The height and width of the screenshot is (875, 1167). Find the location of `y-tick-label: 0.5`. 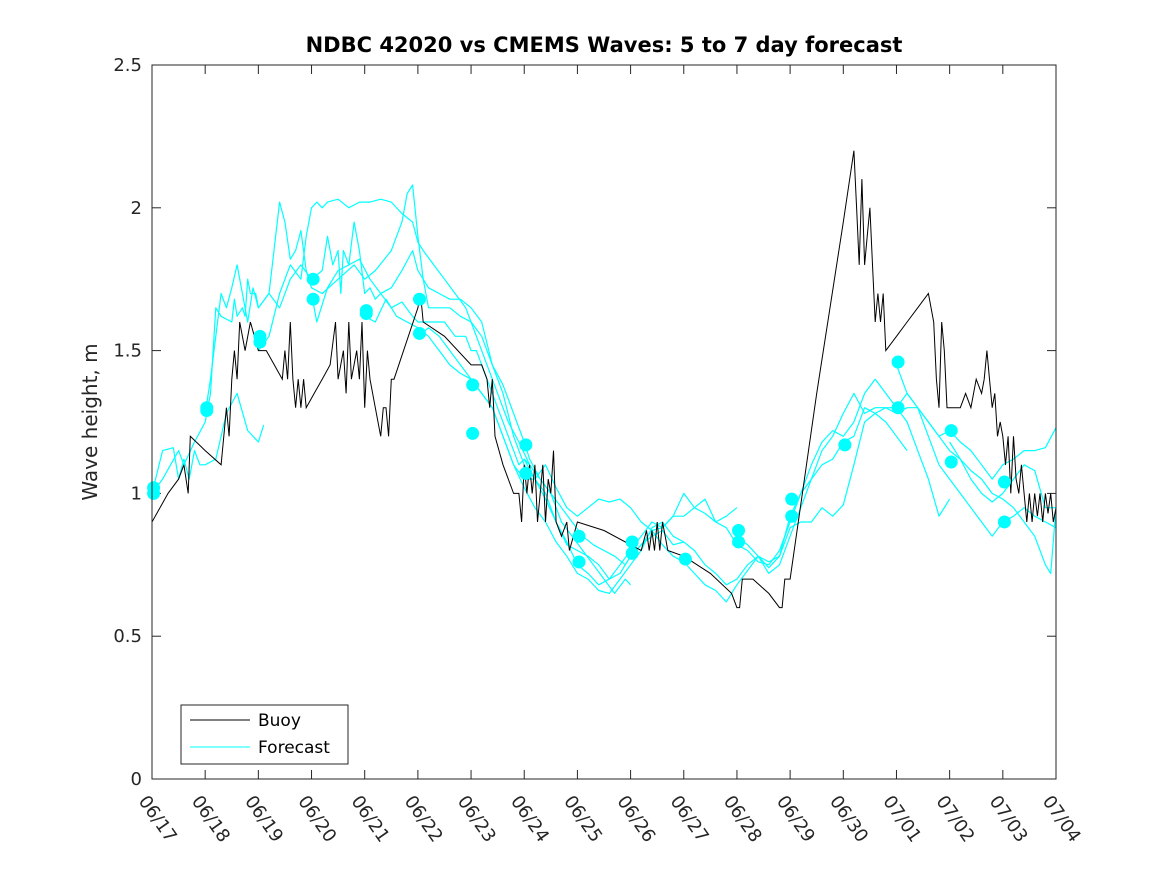

y-tick-label: 0.5 is located at coordinates (127, 636).